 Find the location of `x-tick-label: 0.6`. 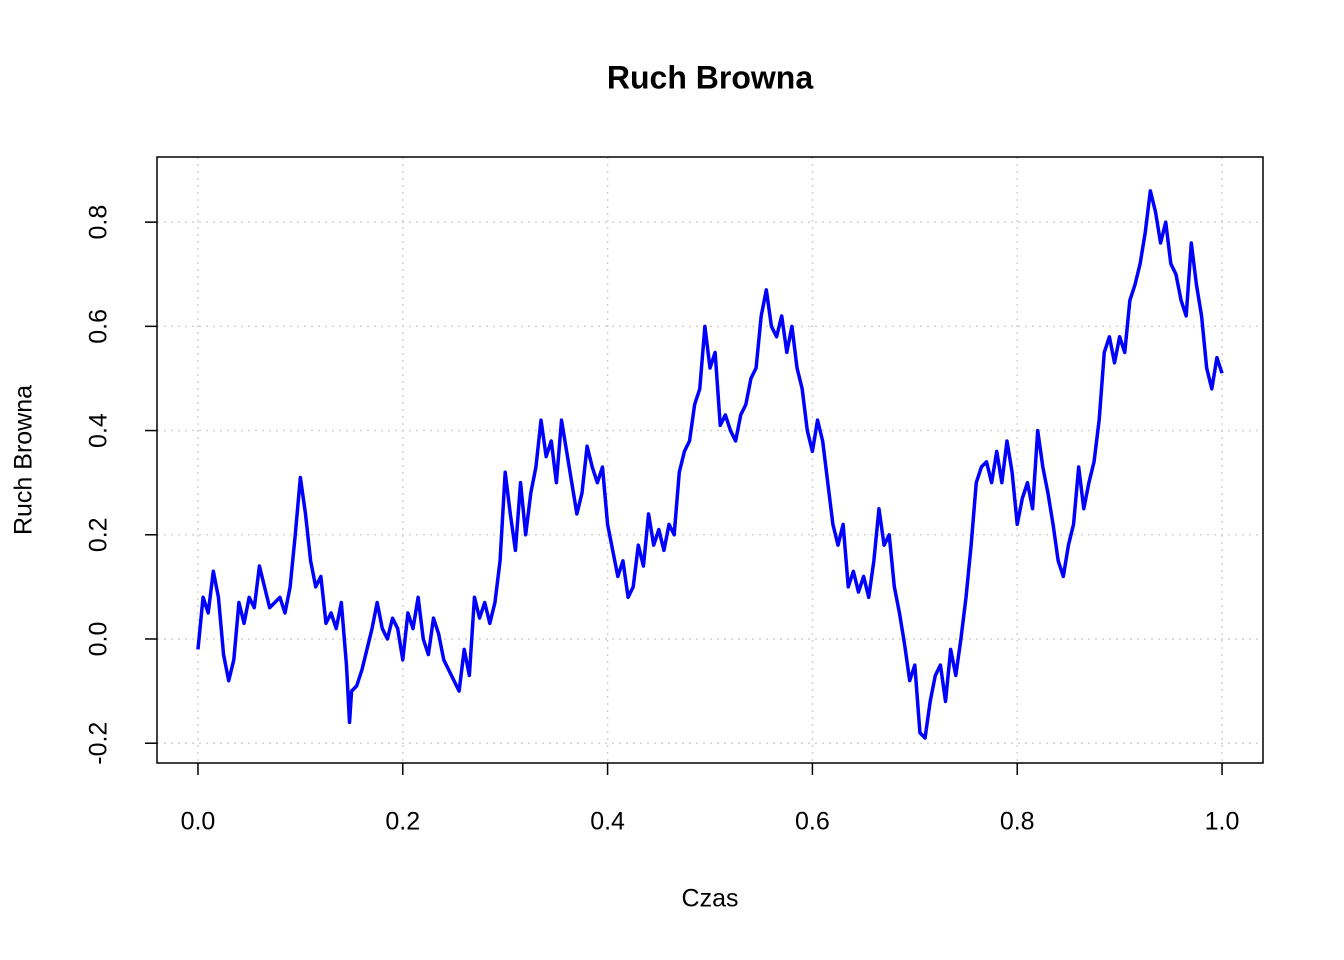

x-tick-label: 0.6 is located at coordinates (812, 822).